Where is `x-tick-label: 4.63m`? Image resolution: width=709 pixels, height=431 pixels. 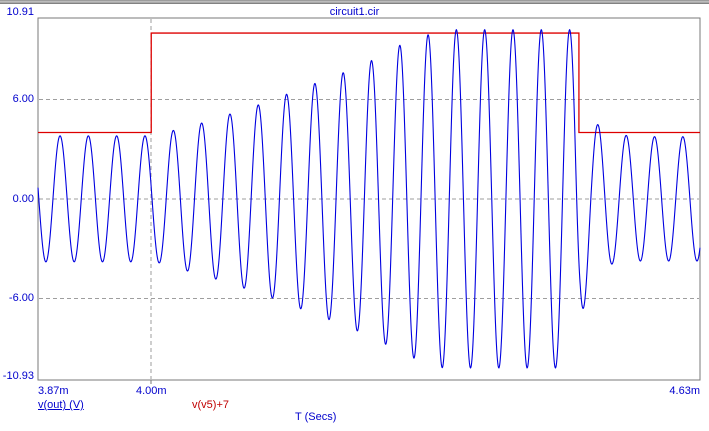
x-tick-label: 4.63m is located at coordinates (684, 391).